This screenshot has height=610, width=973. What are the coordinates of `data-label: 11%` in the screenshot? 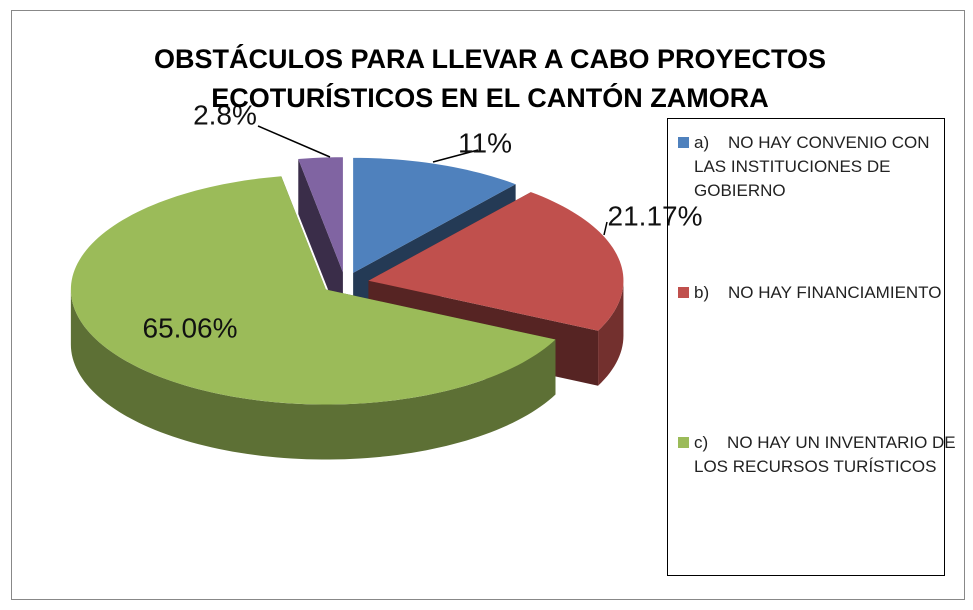 It's located at (485, 142).